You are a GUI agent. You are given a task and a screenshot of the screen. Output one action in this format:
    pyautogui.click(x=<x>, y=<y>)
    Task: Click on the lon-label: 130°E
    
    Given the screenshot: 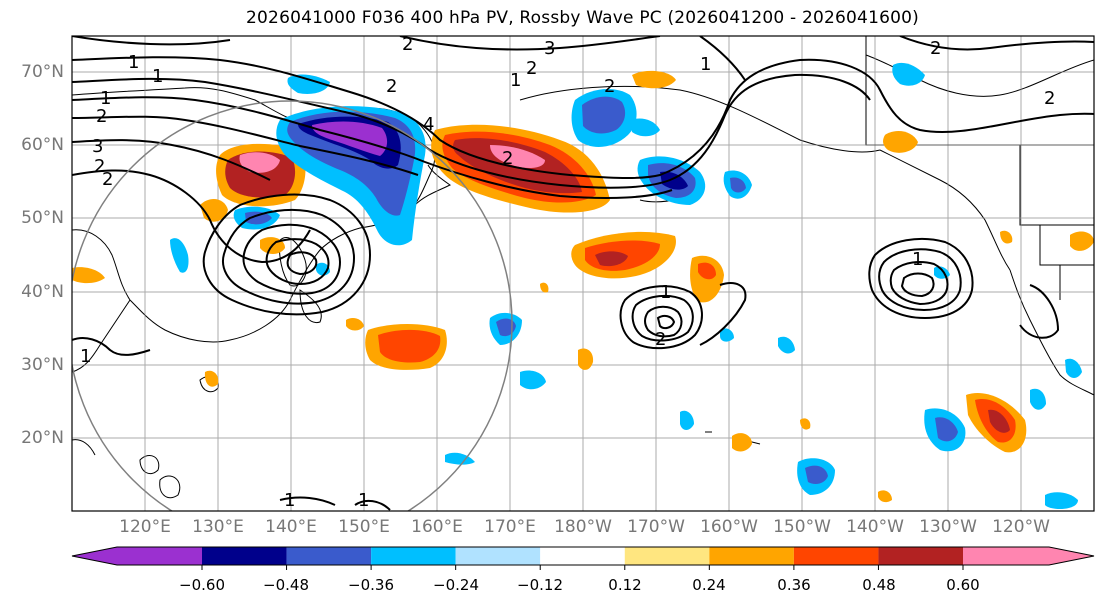 What is the action you would take?
    pyautogui.click(x=218, y=527)
    